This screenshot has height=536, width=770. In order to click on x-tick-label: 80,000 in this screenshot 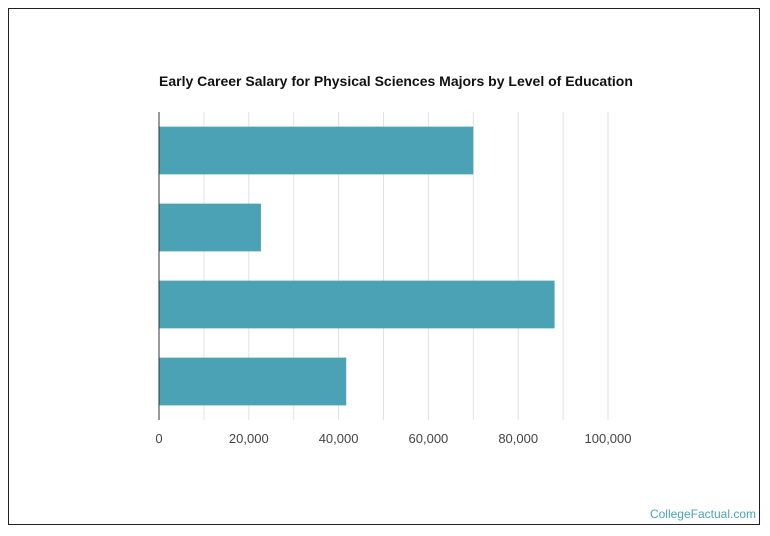, I will do `click(518, 438)`.